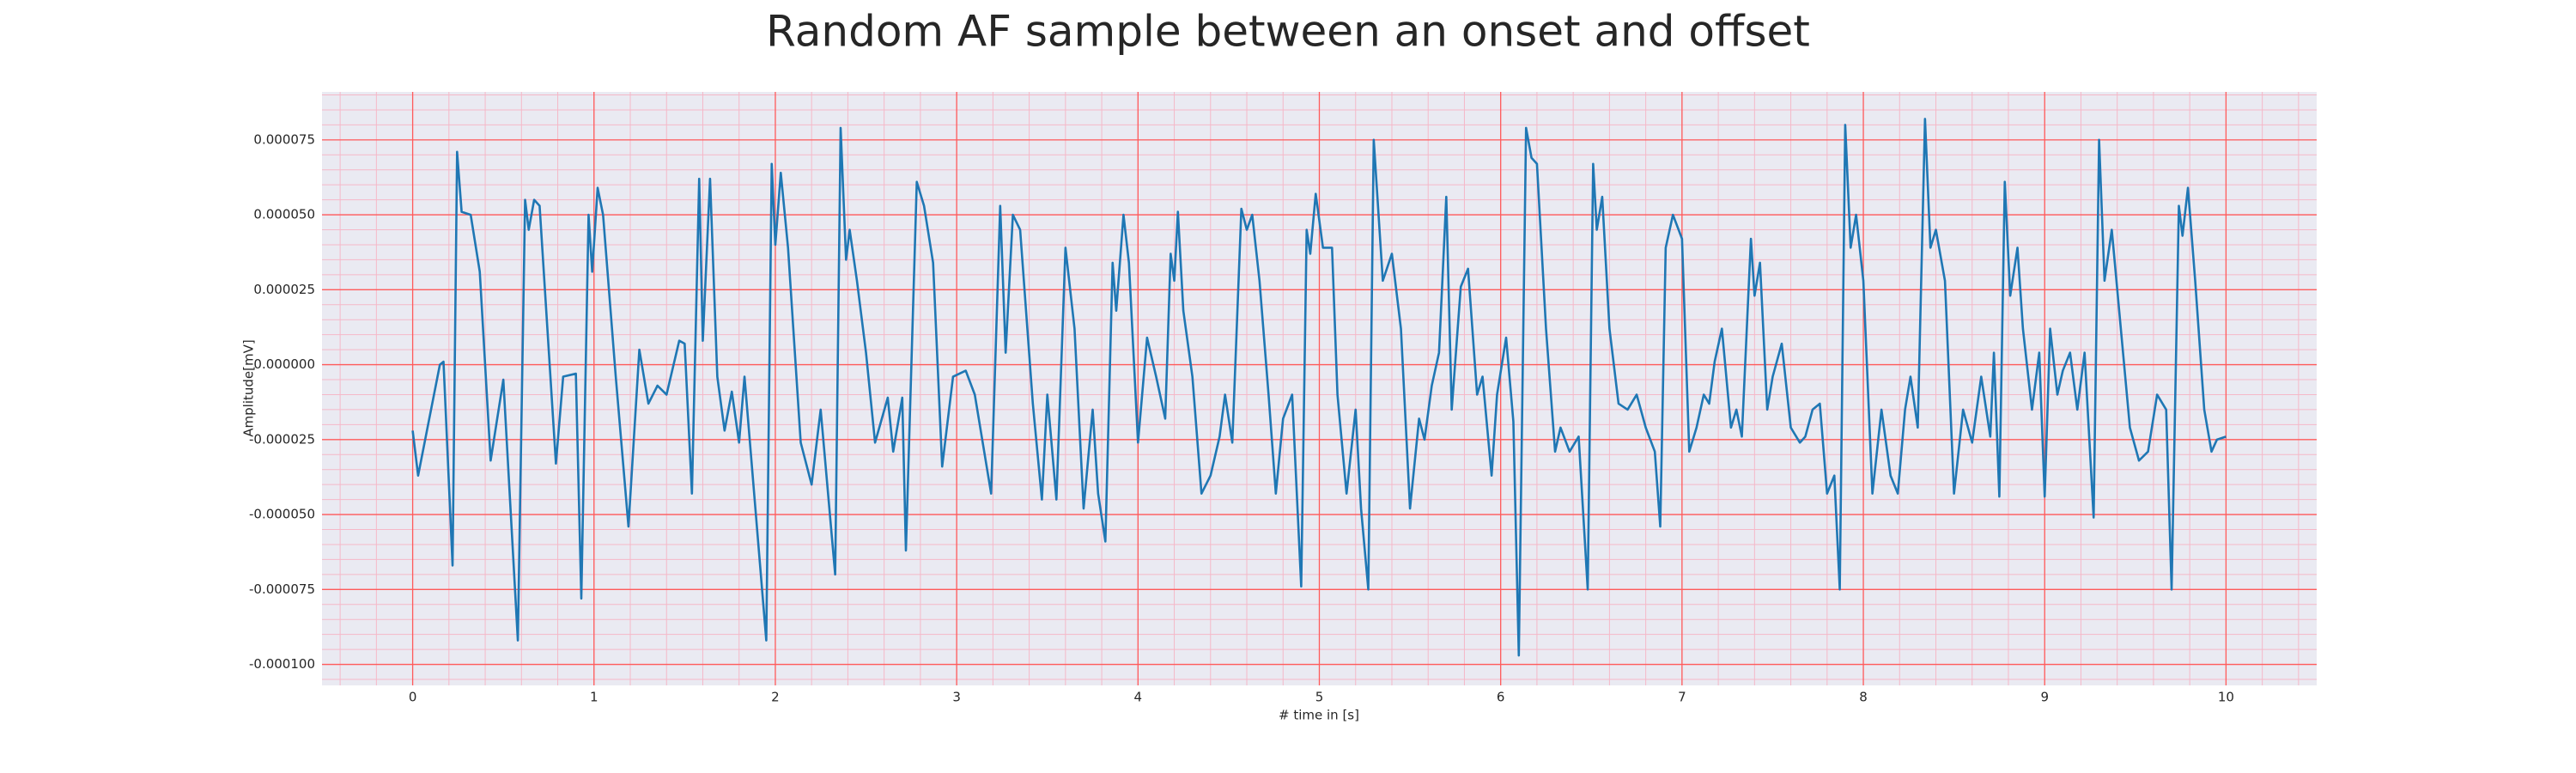 This screenshot has height=773, width=2576. Describe the element at coordinates (284, 214) in the screenshot. I see `y-tick-label: 0.000050` at that location.